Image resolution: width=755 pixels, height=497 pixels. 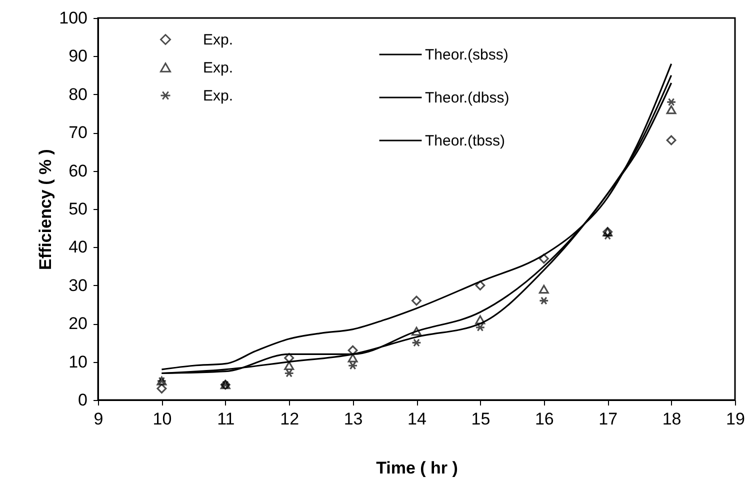 I want to click on y-tick-label: 30, so click(x=78, y=285).